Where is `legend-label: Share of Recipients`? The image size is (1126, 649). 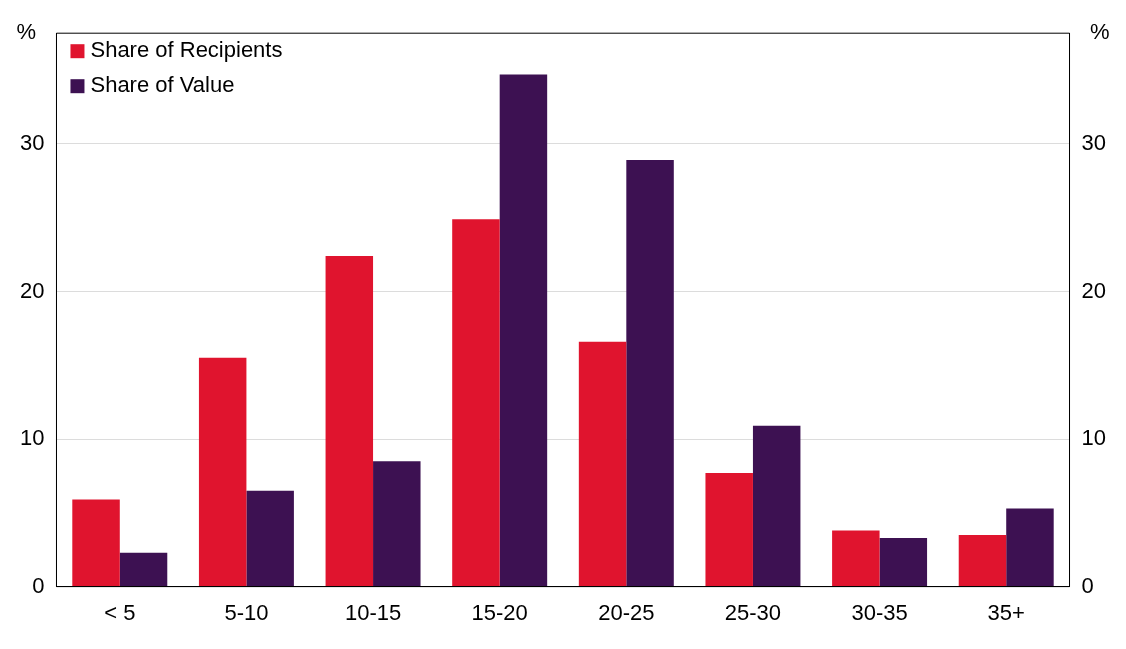
legend-label: Share of Recipients is located at coordinates (186, 50).